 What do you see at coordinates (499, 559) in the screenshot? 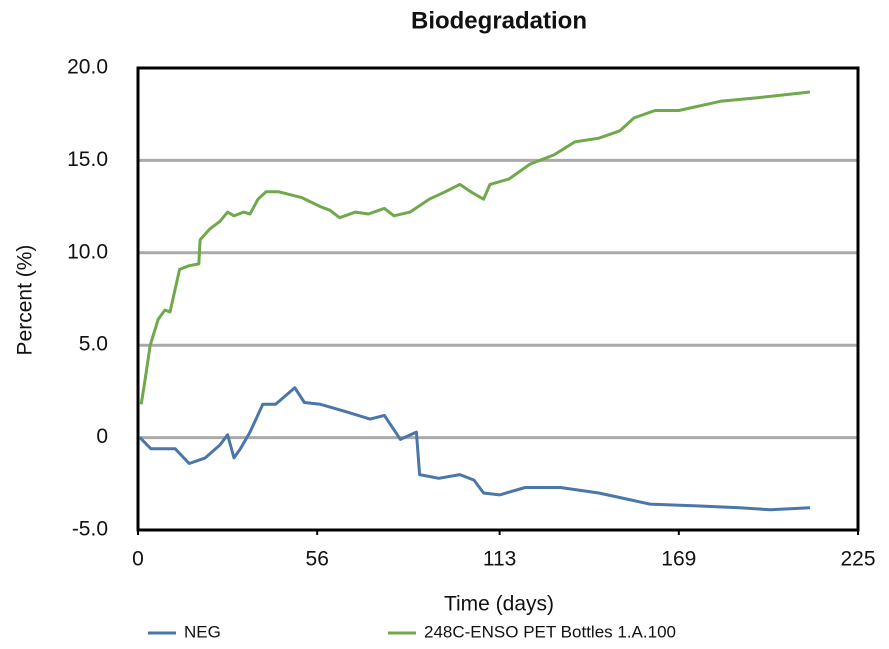
I see `x-tick-label: 113` at bounding box center [499, 559].